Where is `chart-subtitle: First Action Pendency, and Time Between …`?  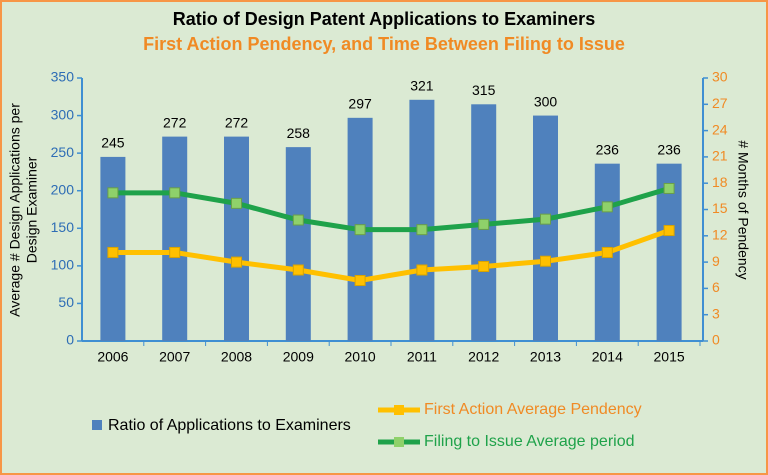 chart-subtitle: First Action Pendency, and Time Between … is located at coordinates (384, 44).